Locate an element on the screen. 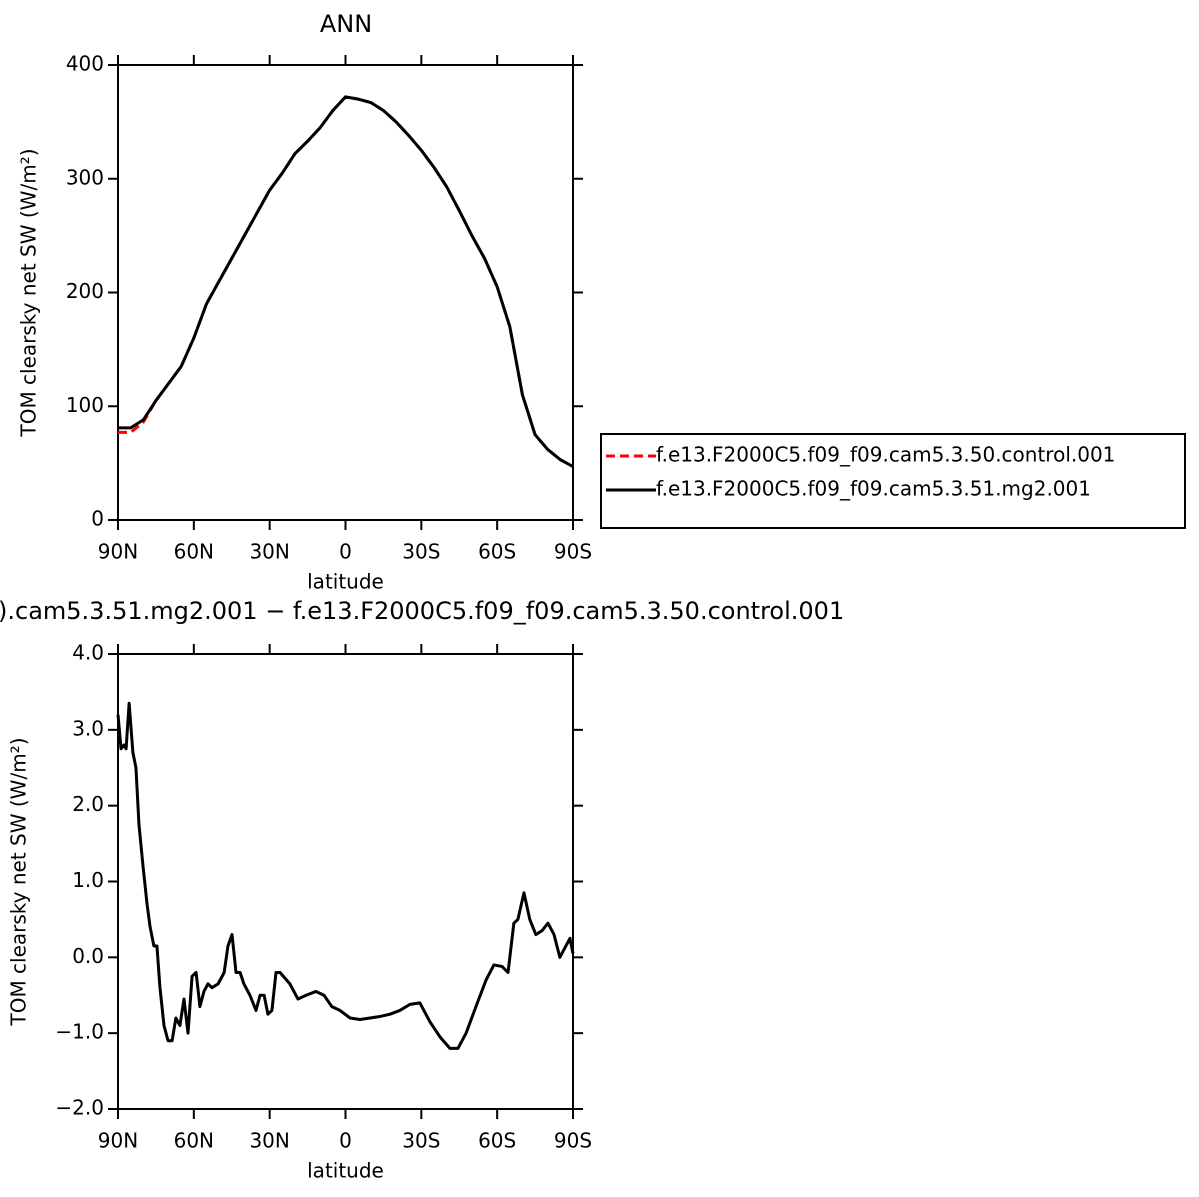 The image size is (1199, 1197). chart-title: ANN is located at coordinates (346, 24).